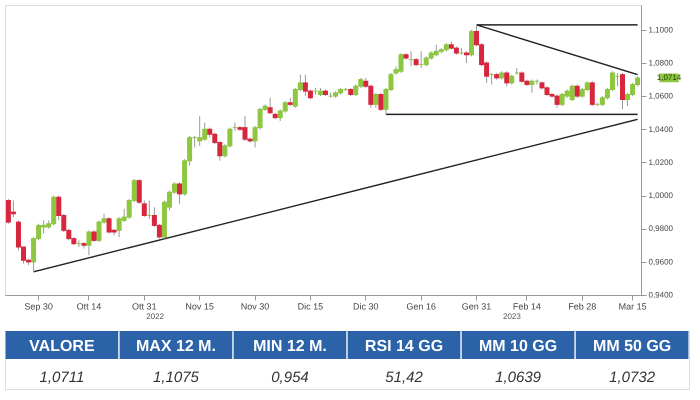 This screenshot has height=400, width=700. Describe the element at coordinates (526, 307) in the screenshot. I see `x-tick-label: Feb 14` at that location.